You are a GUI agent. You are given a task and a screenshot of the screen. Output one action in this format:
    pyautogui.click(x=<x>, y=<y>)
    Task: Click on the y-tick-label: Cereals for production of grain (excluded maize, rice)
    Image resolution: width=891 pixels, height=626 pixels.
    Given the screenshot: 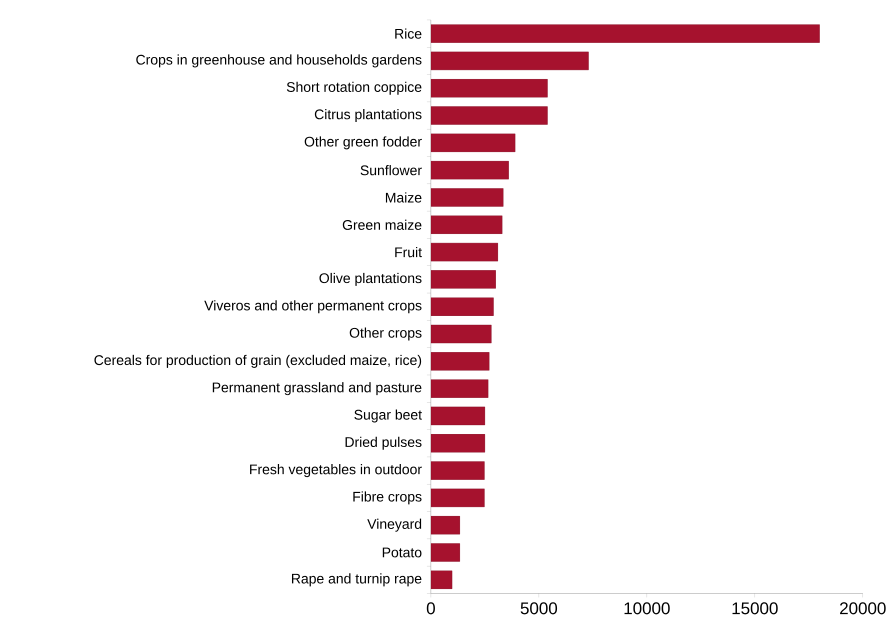 What is the action you would take?
    pyautogui.click(x=258, y=361)
    